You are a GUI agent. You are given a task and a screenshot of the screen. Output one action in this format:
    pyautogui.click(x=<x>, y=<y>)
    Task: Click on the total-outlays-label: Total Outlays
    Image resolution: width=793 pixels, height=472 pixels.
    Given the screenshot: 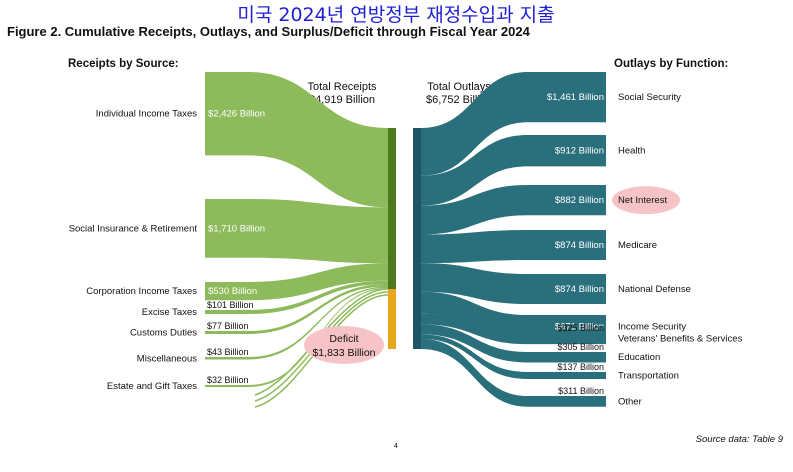 What is the action you would take?
    pyautogui.click(x=459, y=87)
    